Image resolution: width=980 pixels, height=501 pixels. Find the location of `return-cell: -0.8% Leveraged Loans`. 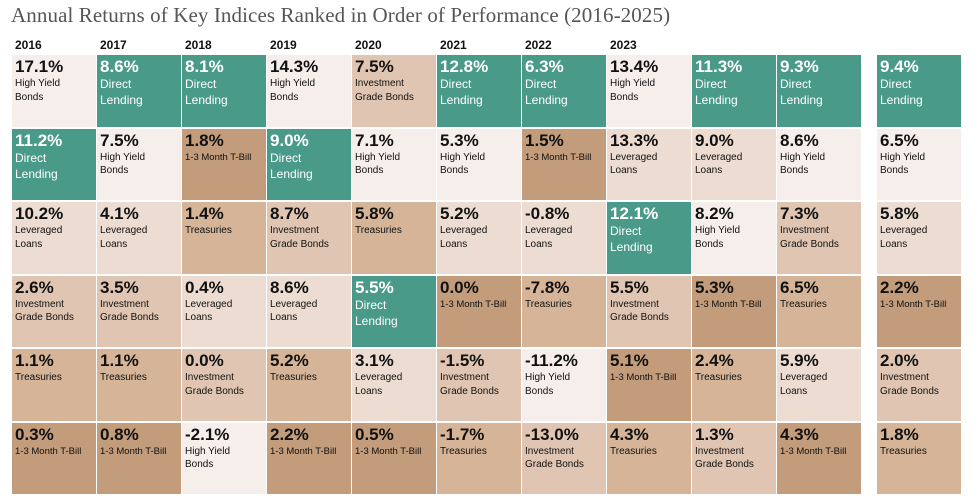

return-cell: -0.8% Leveraged Loans is located at coordinates (564, 238).